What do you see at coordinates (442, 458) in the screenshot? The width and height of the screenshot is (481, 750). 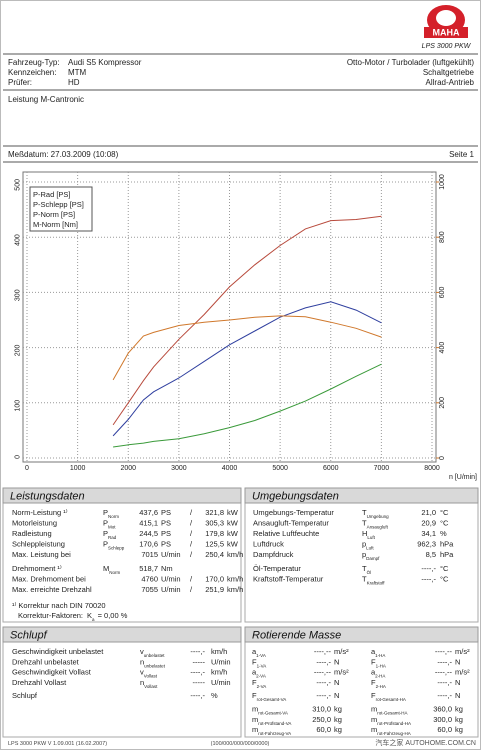 I see `y2-tick-label: 0` at bounding box center [442, 458].